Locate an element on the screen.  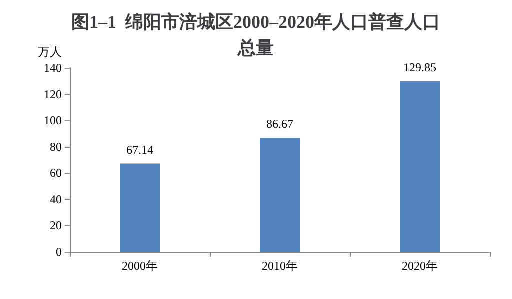
y-tick-label: 0 is located at coordinates (59, 252).